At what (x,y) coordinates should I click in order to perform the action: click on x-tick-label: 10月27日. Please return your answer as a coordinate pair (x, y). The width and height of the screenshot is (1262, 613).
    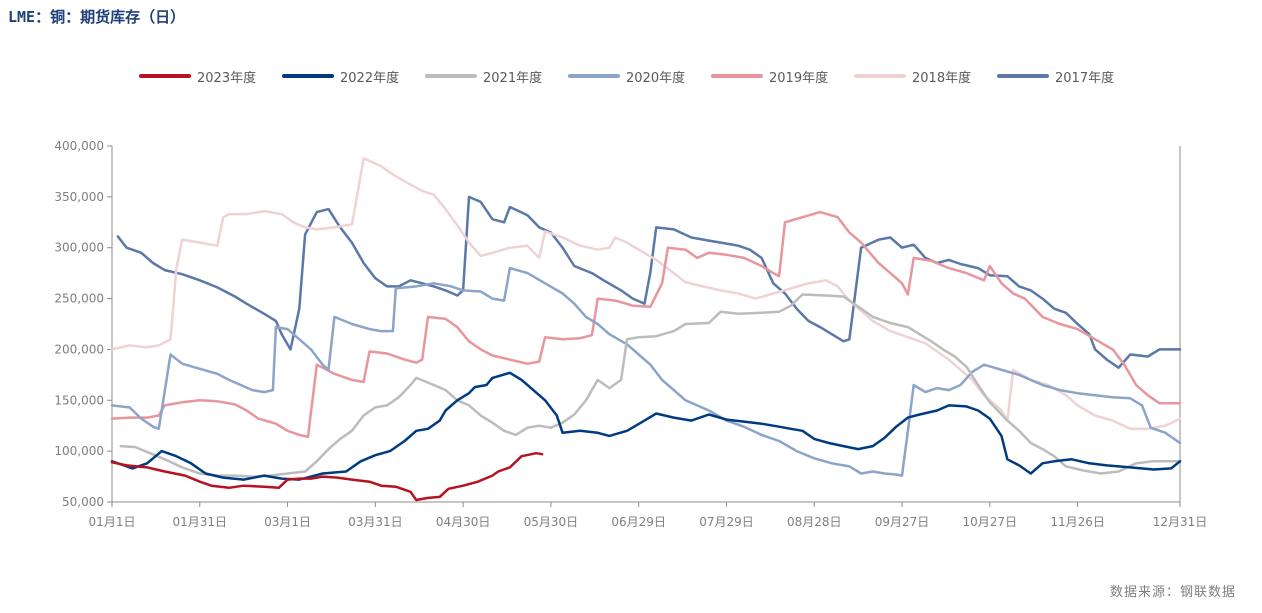
    Looking at the image, I should click on (990, 522).